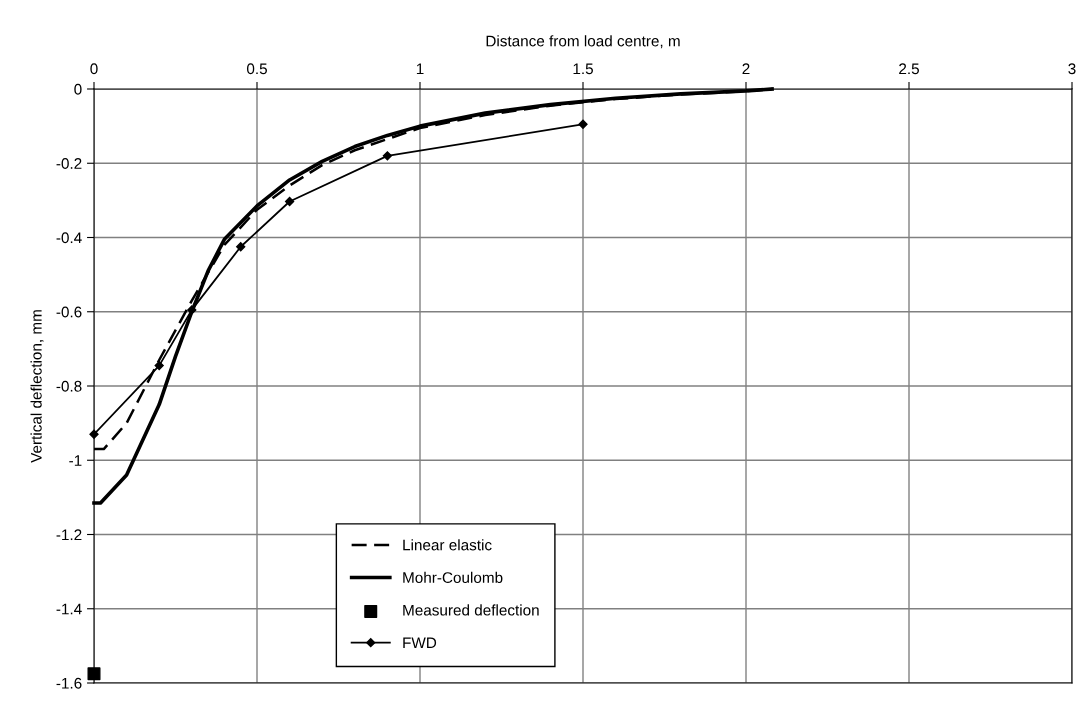 The height and width of the screenshot is (704, 1083). What do you see at coordinates (69, 535) in the screenshot?
I see `y-tick-label: -1.2` at bounding box center [69, 535].